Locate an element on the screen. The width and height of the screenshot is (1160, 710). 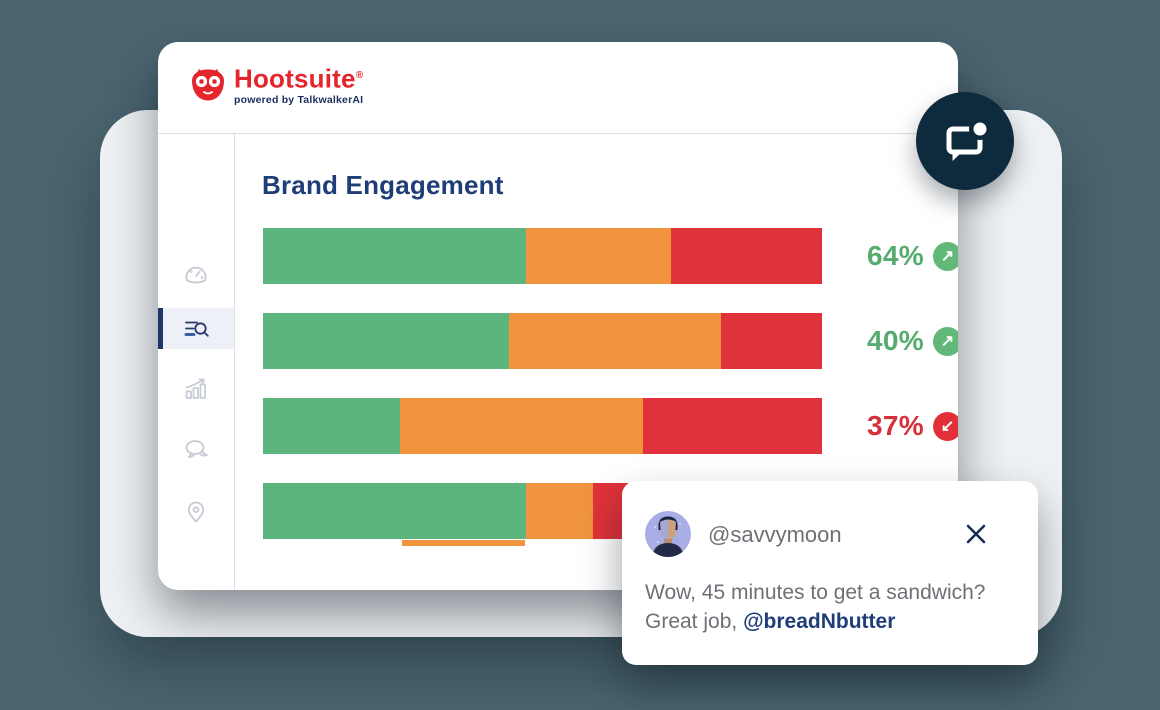
sidebar-item-analytics is located at coordinates (196, 388).